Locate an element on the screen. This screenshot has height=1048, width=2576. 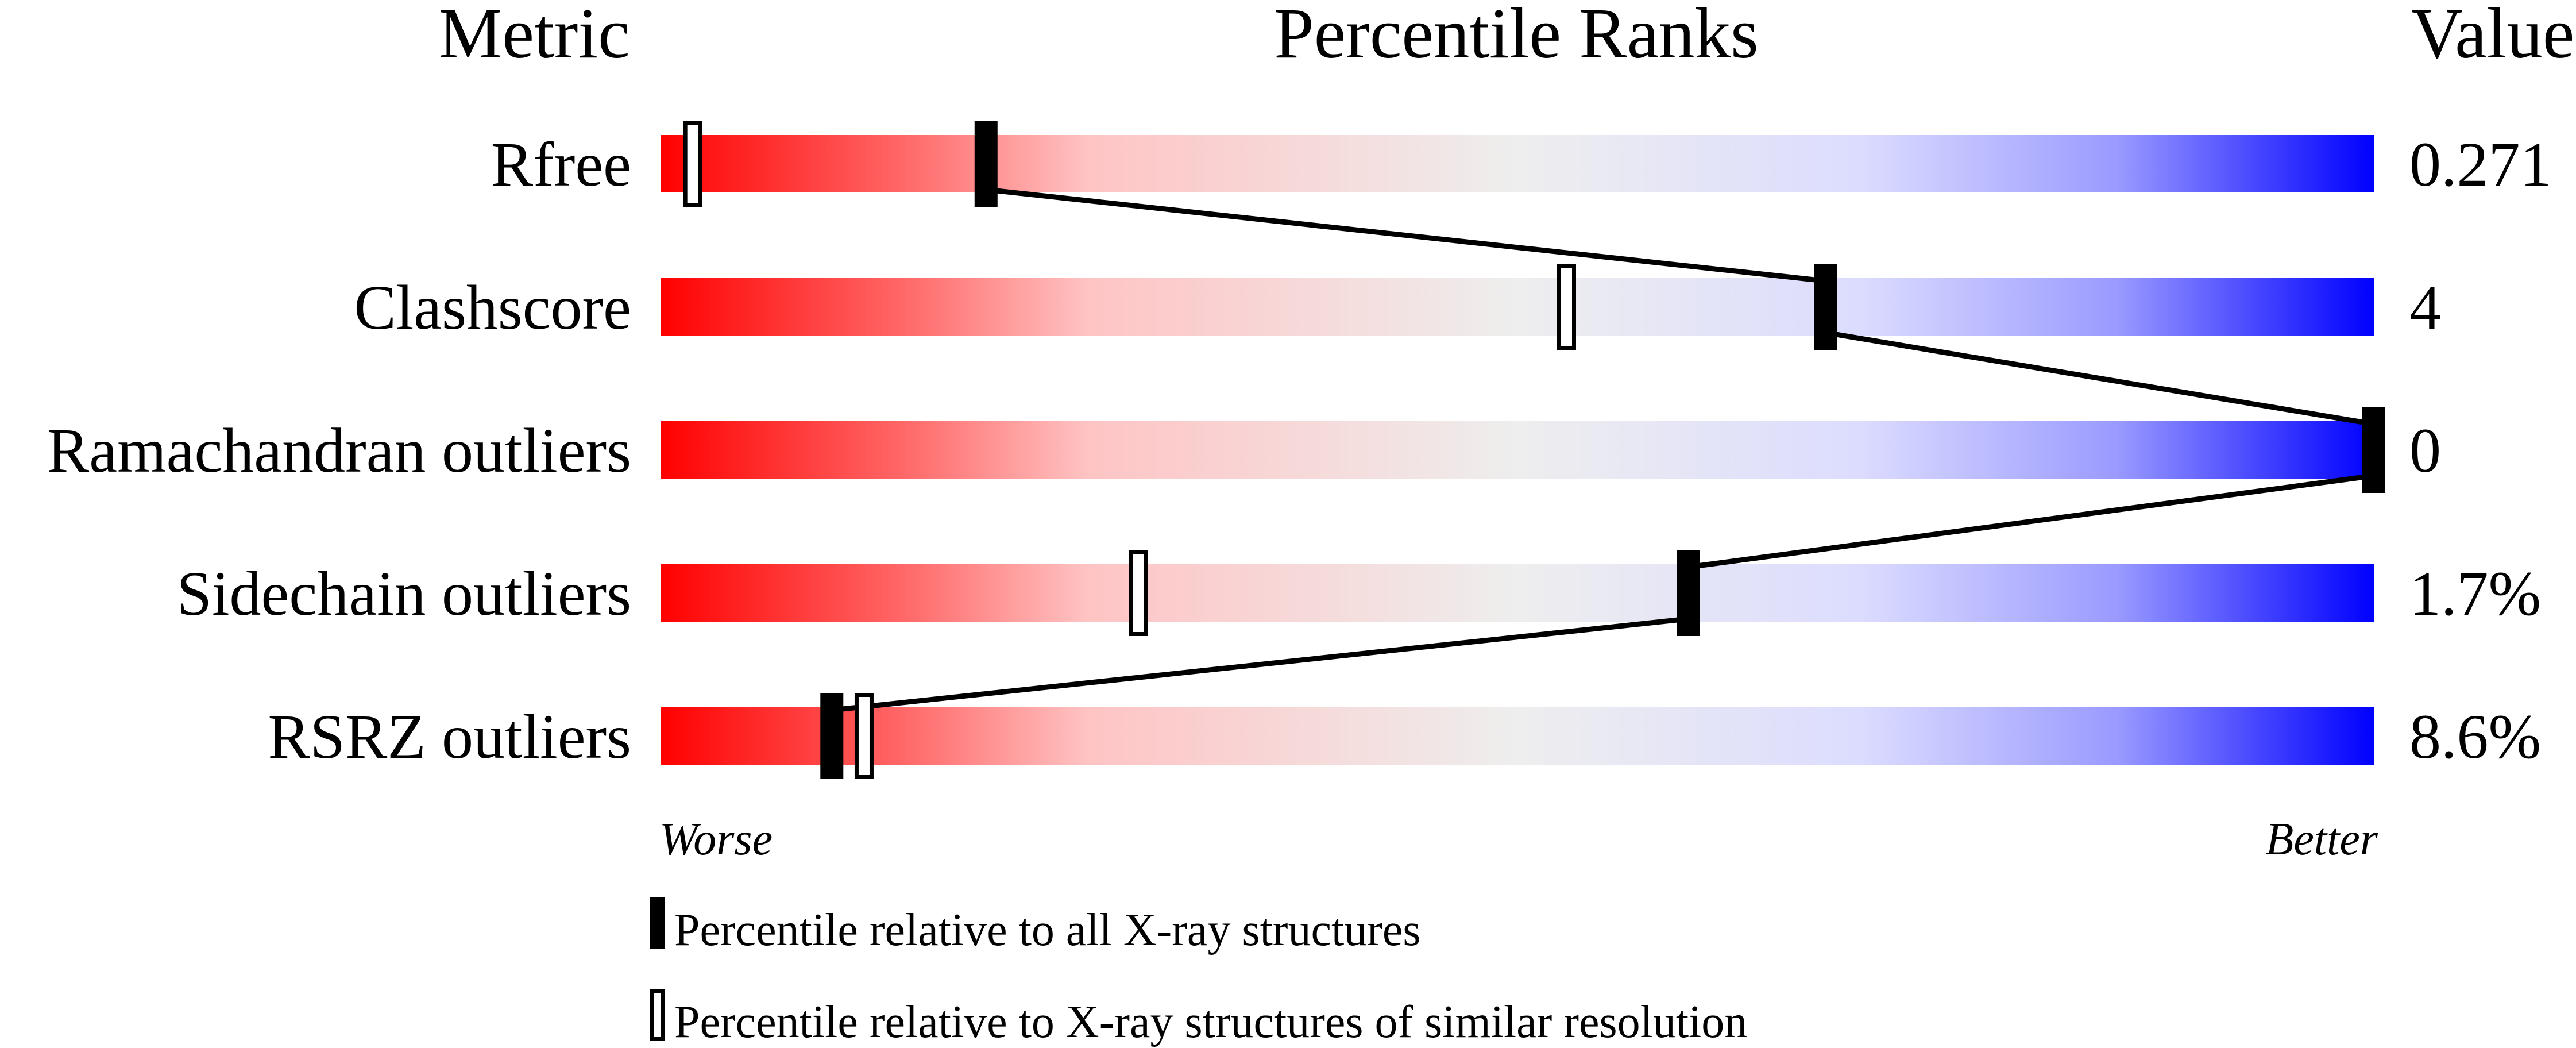
metric-value: 0 is located at coordinates (2425, 450).